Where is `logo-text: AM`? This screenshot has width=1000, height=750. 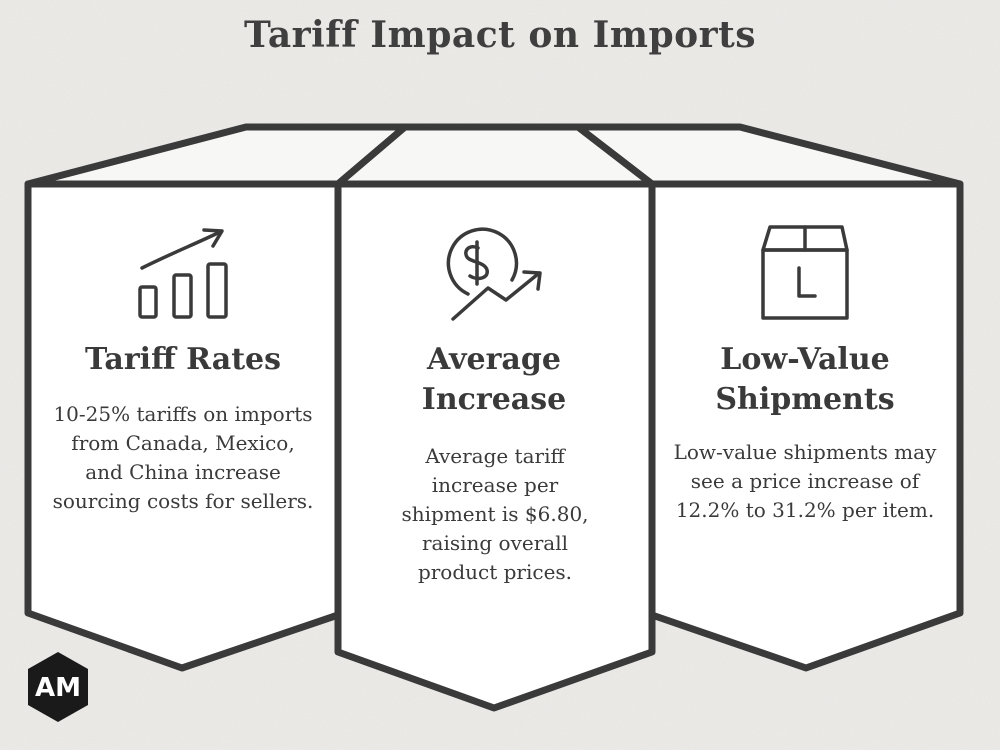
logo-text: AM is located at coordinates (58, 688).